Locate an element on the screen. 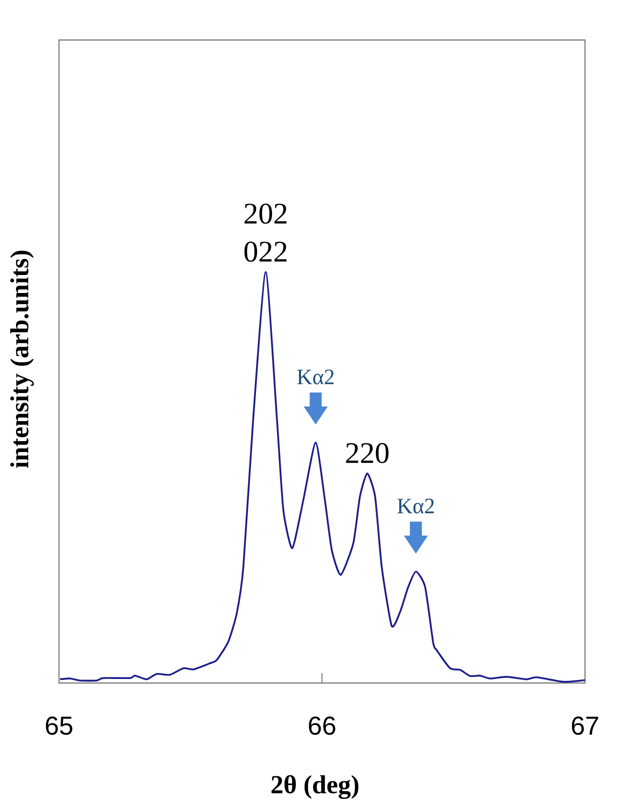  x-tick-label: 67 is located at coordinates (585, 725).